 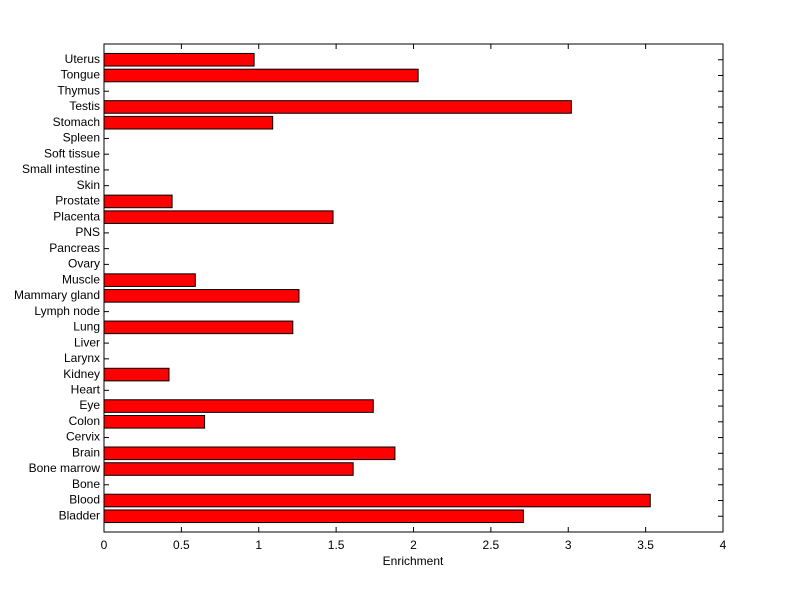 What do you see at coordinates (77, 201) in the screenshot?
I see `y-tick-label: Prostate` at bounding box center [77, 201].